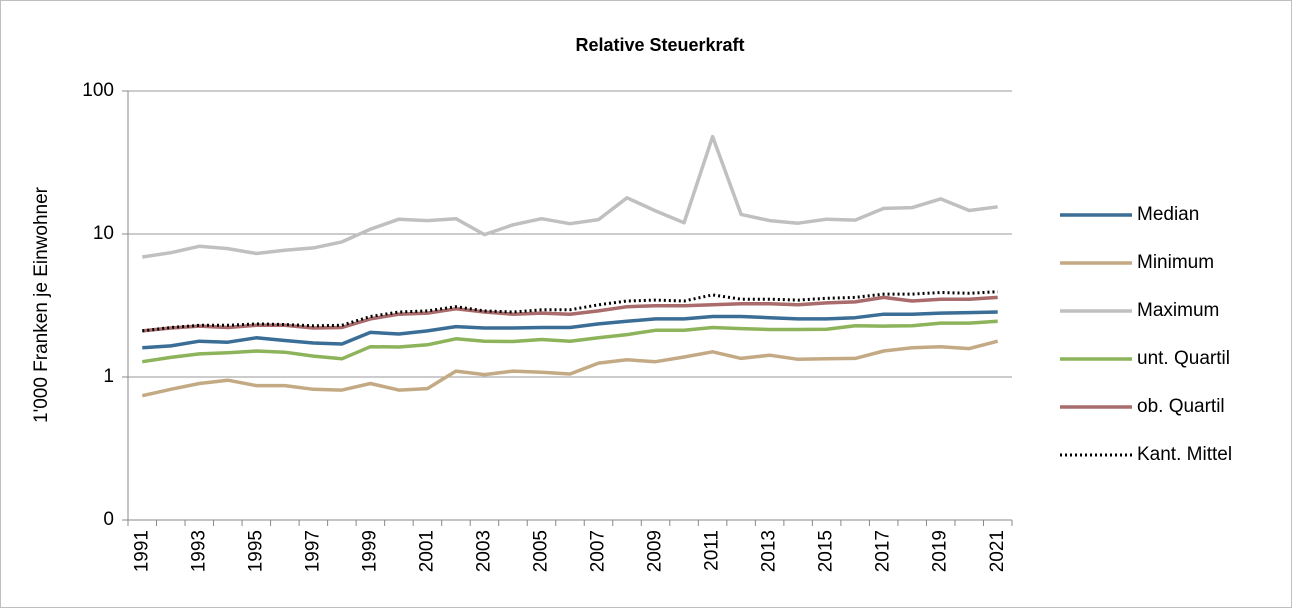 This screenshot has width=1292, height=608. I want to click on legend-label: Maximum, so click(1178, 310).